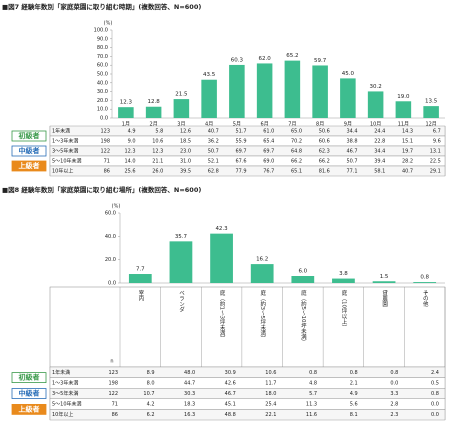 The image size is (450, 423). Describe the element at coordinates (132, 132) in the screenshot. I see `table-cell: 4.9` at that location.